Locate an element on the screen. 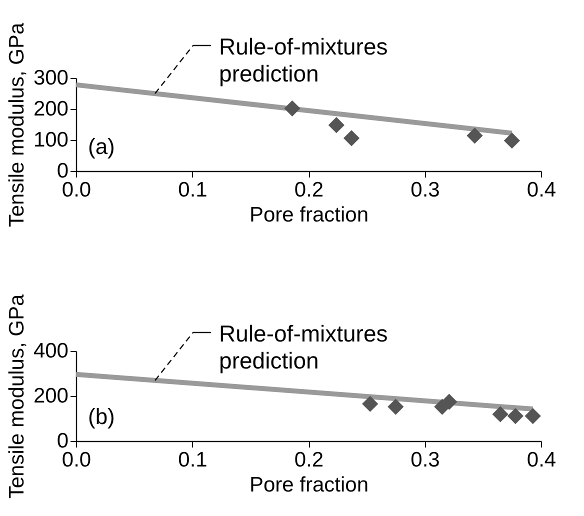  y-tick-label: 100 is located at coordinates (50, 140).